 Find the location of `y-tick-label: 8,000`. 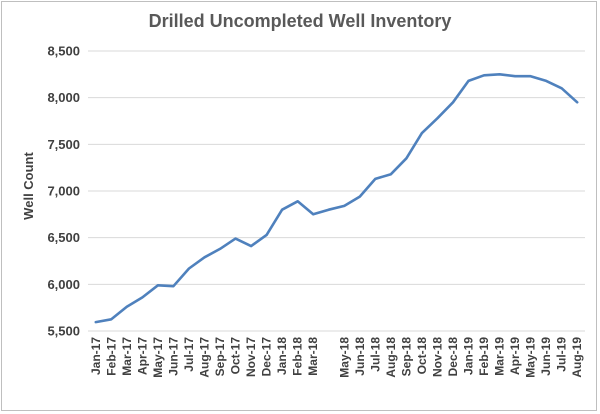

y-tick-label: 8,000 is located at coordinates (63, 97).